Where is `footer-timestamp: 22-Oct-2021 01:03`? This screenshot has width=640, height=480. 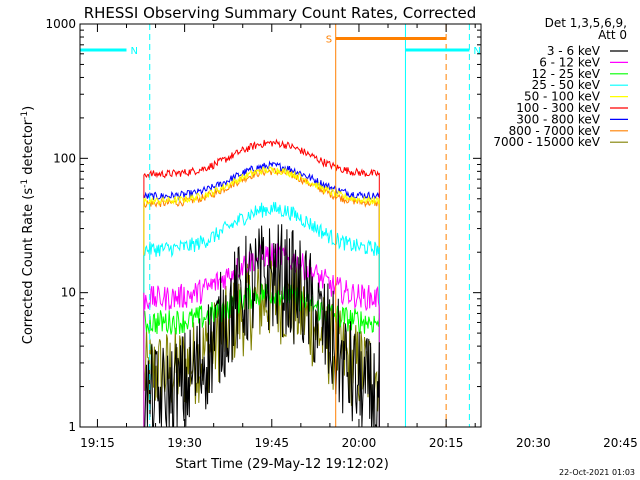
footer-timestamp: 22-Oct-2021 01:03 is located at coordinates (597, 472).